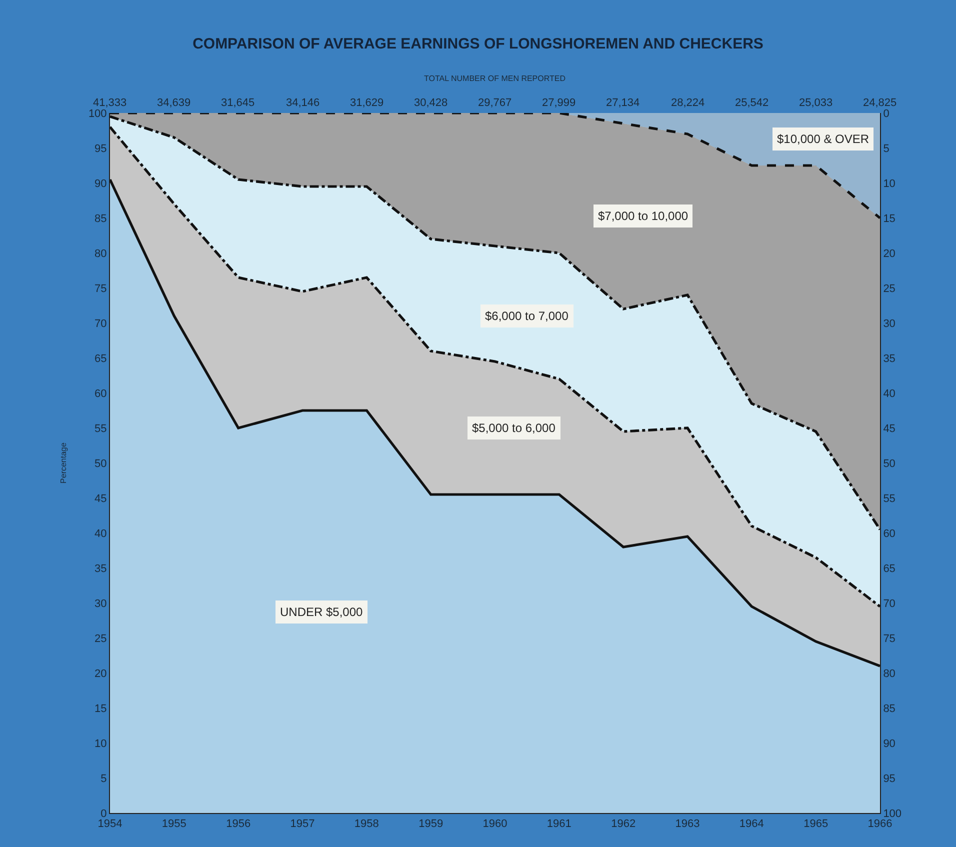 The height and width of the screenshot is (847, 956). Describe the element at coordinates (431, 103) in the screenshot. I see `text: 30,428` at that location.